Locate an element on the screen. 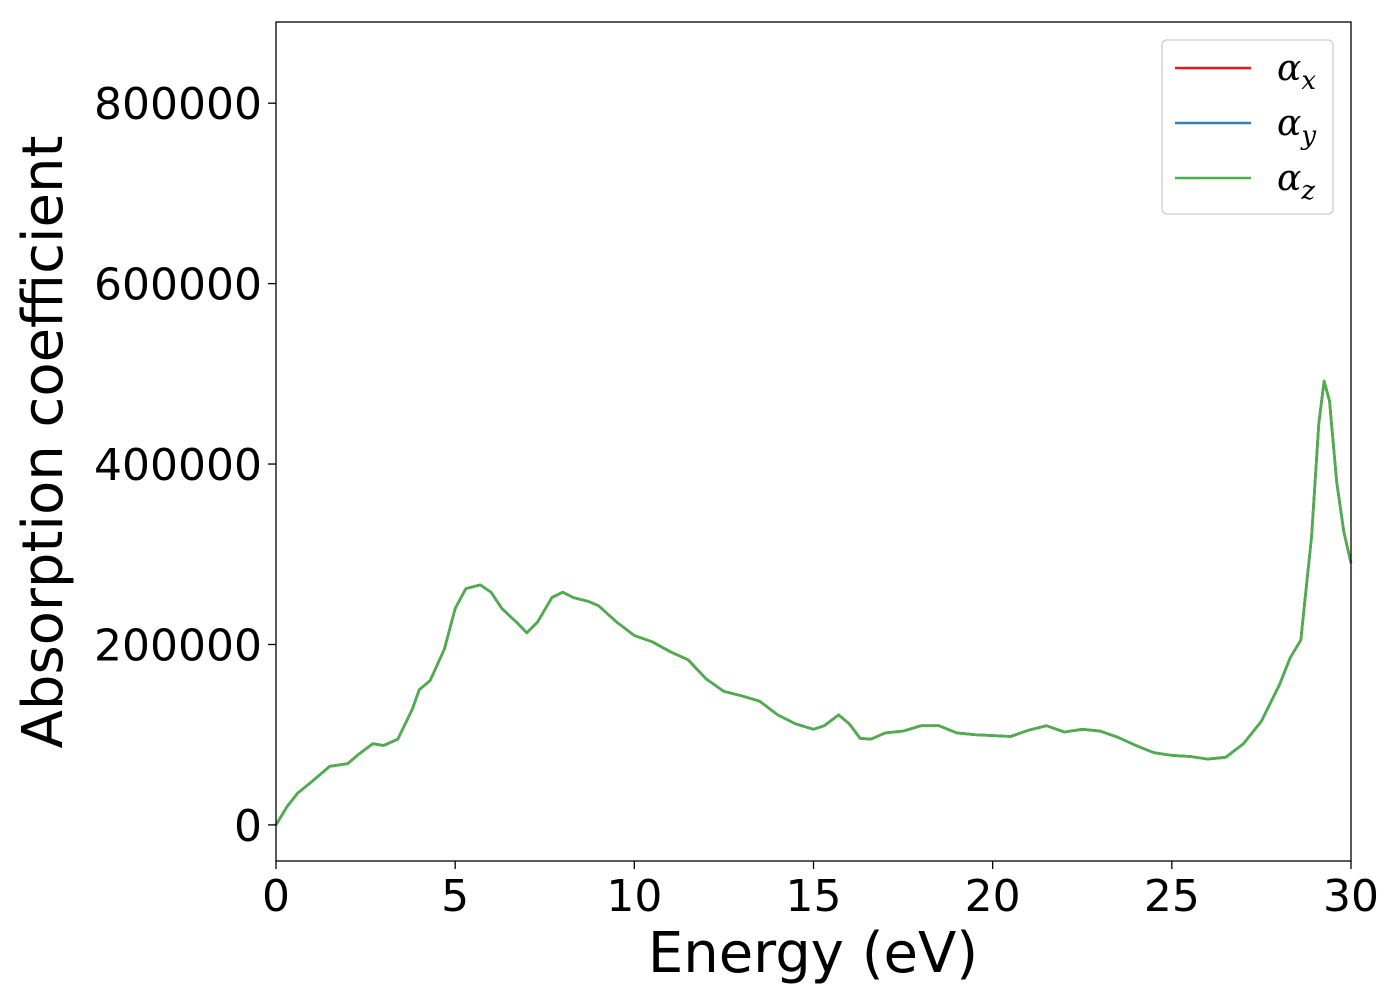 This screenshot has width=1400, height=1000. x-tick-label: 30 is located at coordinates (1351, 896).